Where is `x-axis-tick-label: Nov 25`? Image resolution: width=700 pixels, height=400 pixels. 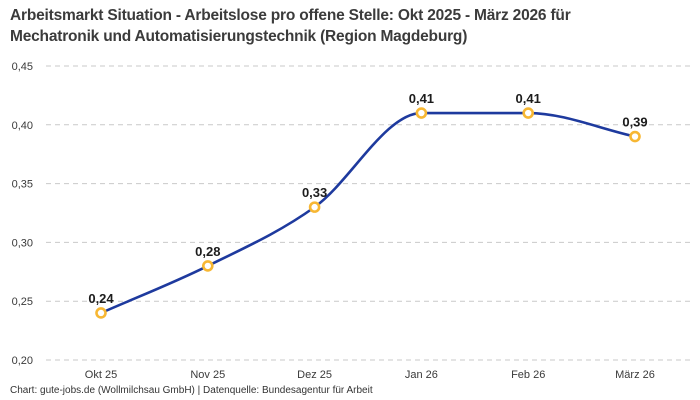
x-axis-tick-label: Nov 25 is located at coordinates (207, 375).